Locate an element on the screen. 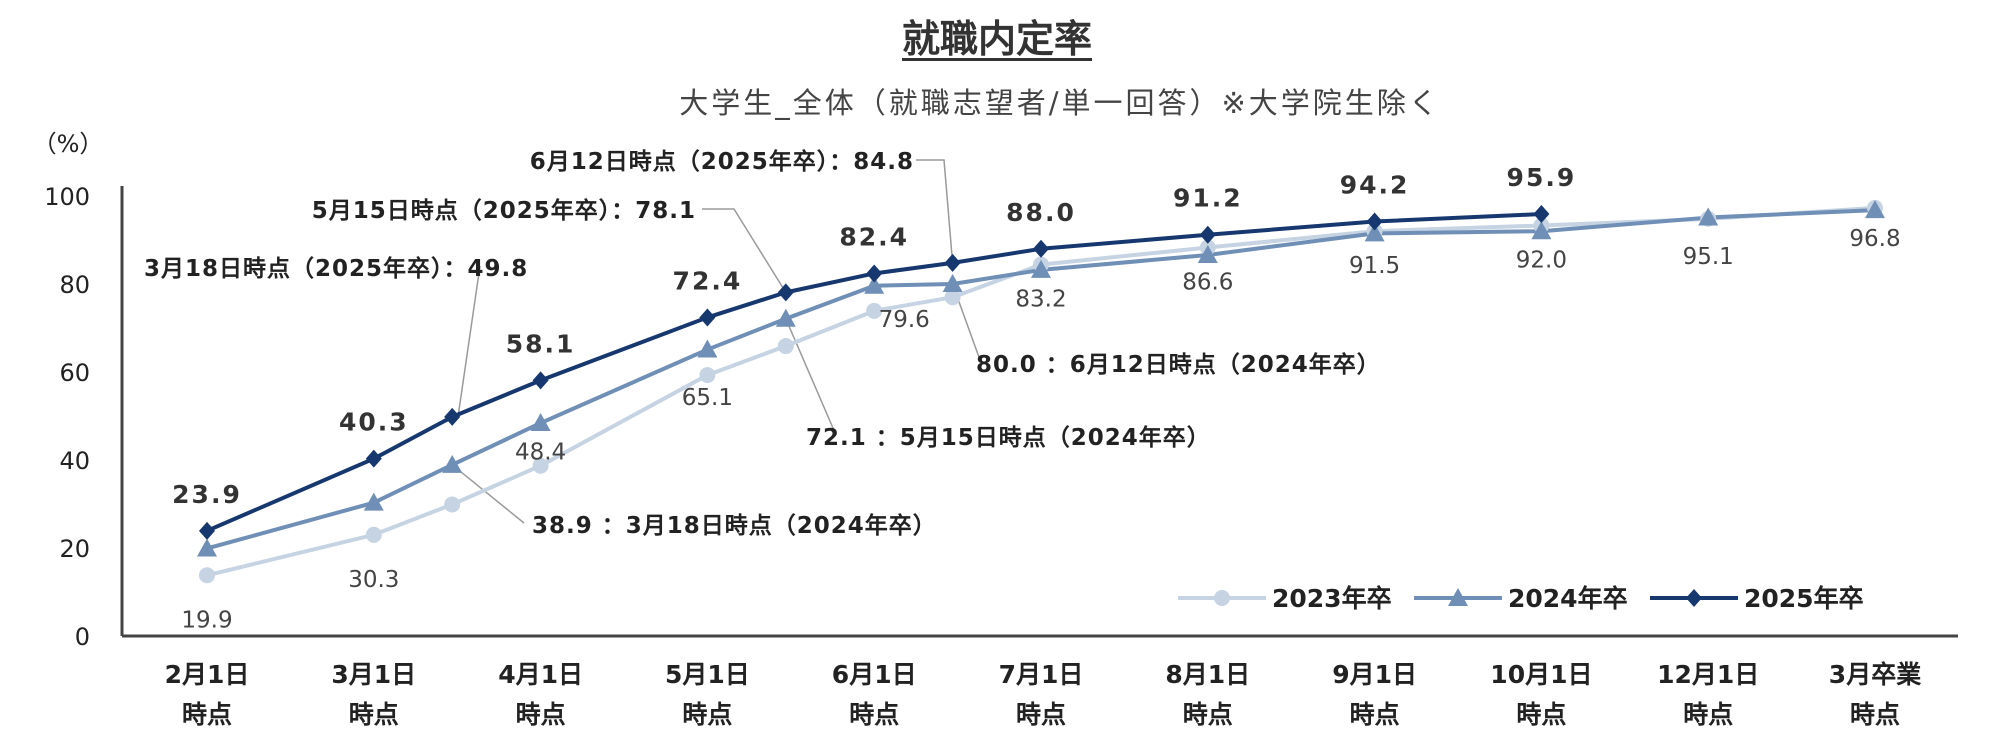 The height and width of the screenshot is (734, 1994). data-label: 92.0 is located at coordinates (1541, 260).